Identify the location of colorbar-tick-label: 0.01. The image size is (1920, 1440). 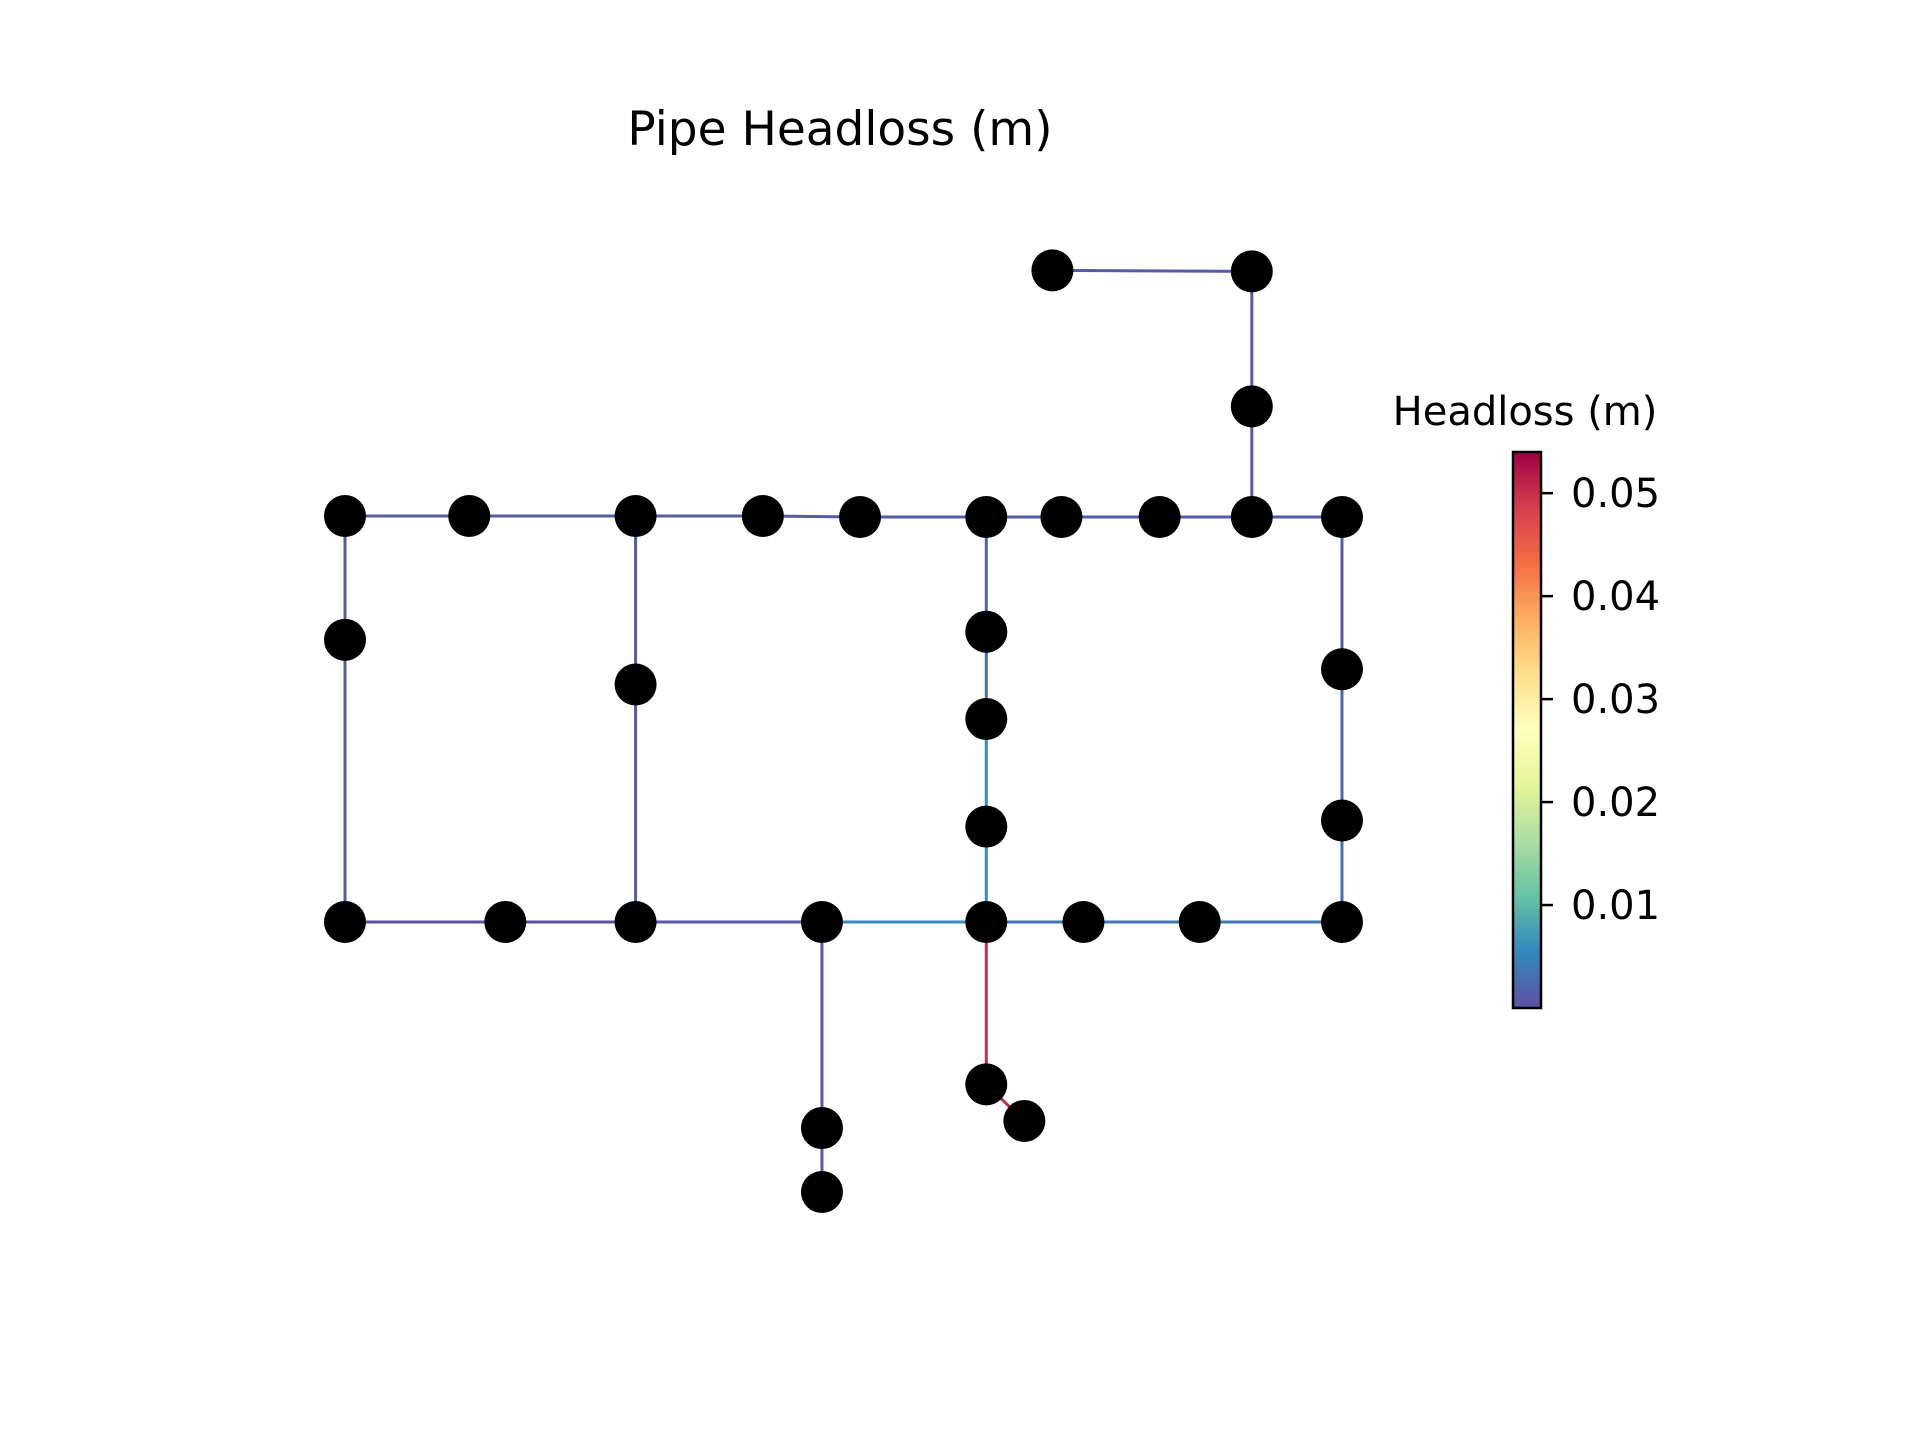
(1615, 906).